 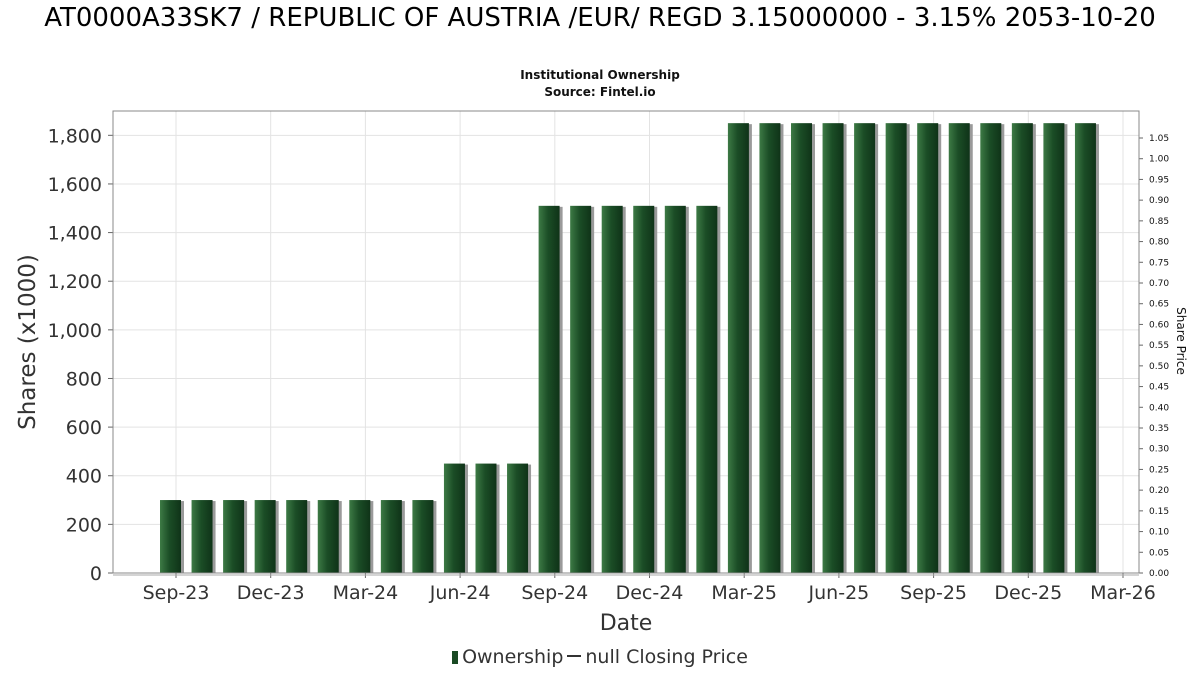 What do you see at coordinates (1159, 470) in the screenshot?
I see `y2-tick-label: 0.25` at bounding box center [1159, 470].